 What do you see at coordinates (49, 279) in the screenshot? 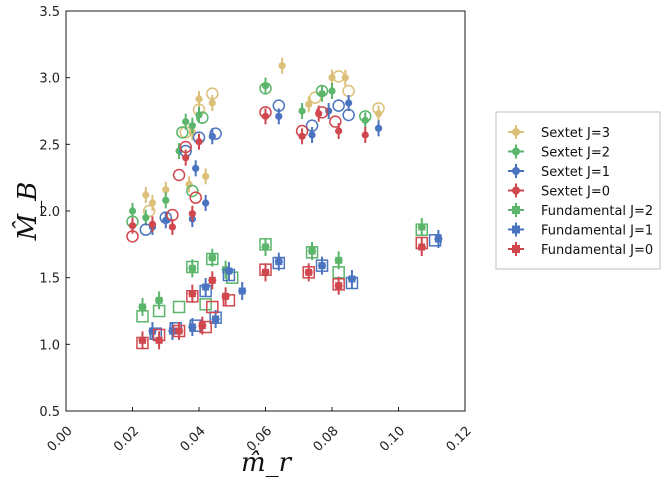
I see `y-tick-label: 1.5` at bounding box center [49, 279].